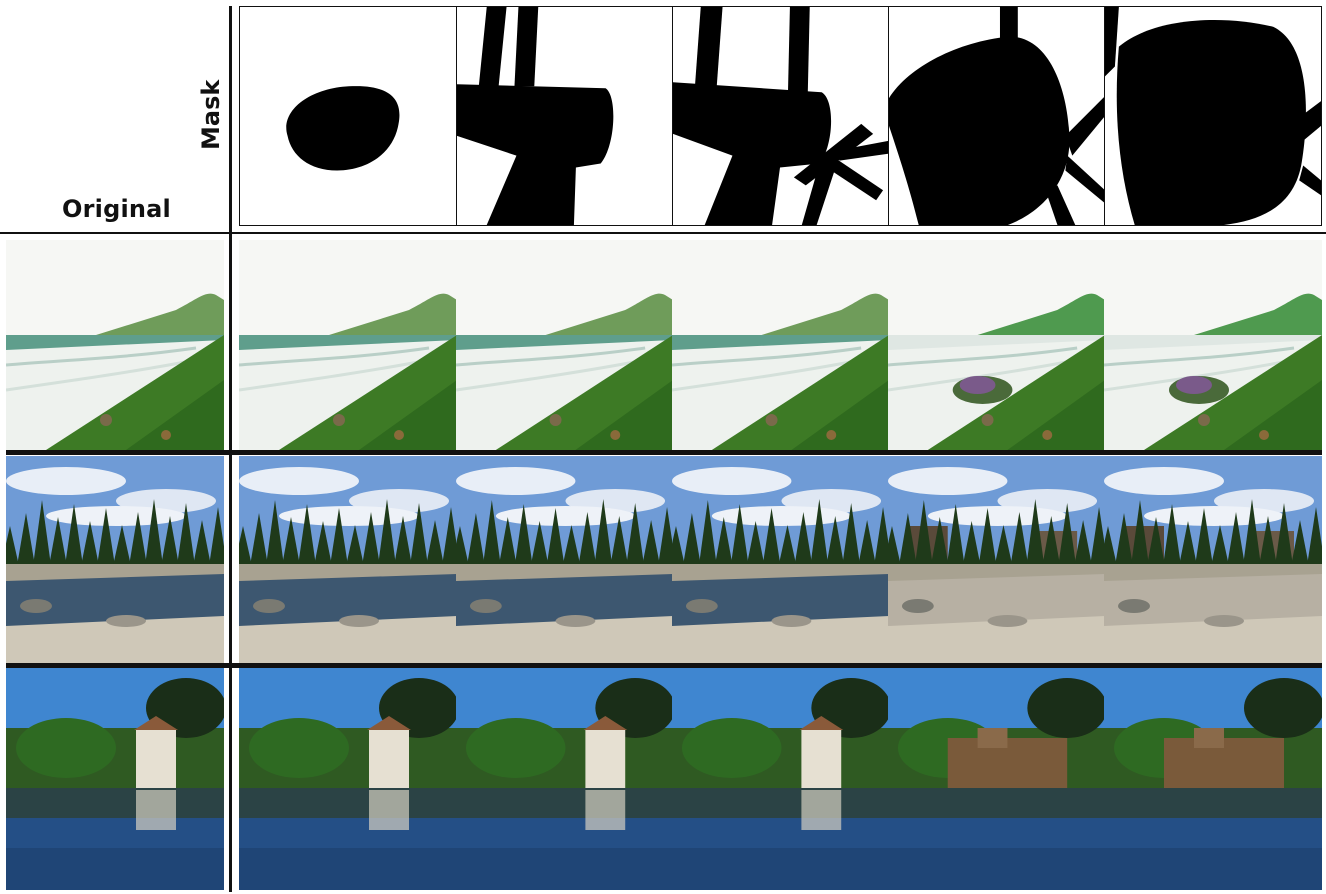 The image size is (1326, 894). I want to click on photo-row3-col4, so click(780, 779).